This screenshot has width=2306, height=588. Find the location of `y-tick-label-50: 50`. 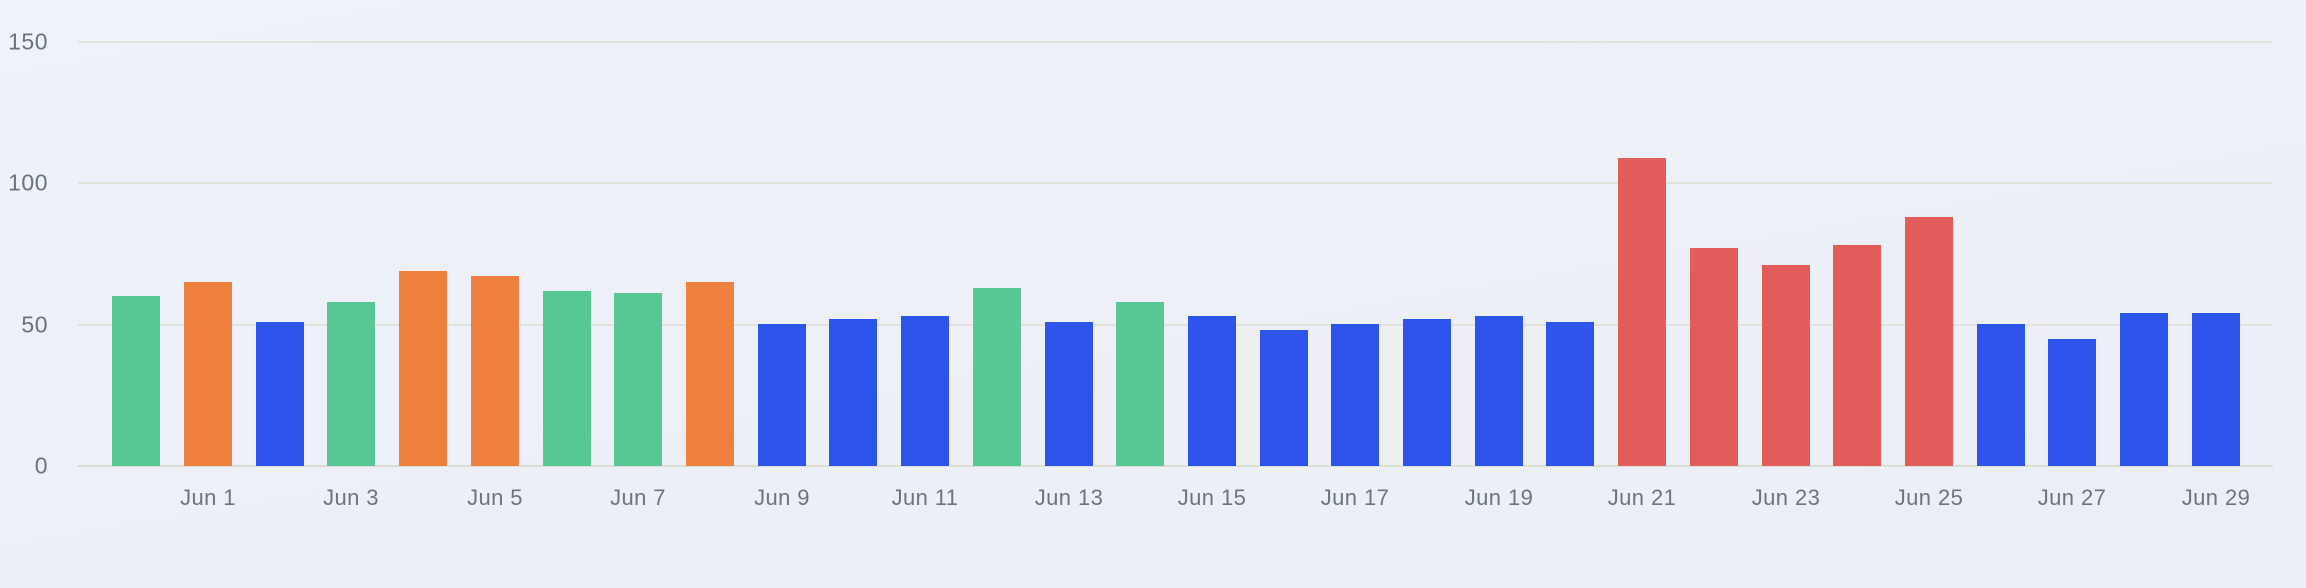

y-tick-label-50: 50 is located at coordinates (34, 324).